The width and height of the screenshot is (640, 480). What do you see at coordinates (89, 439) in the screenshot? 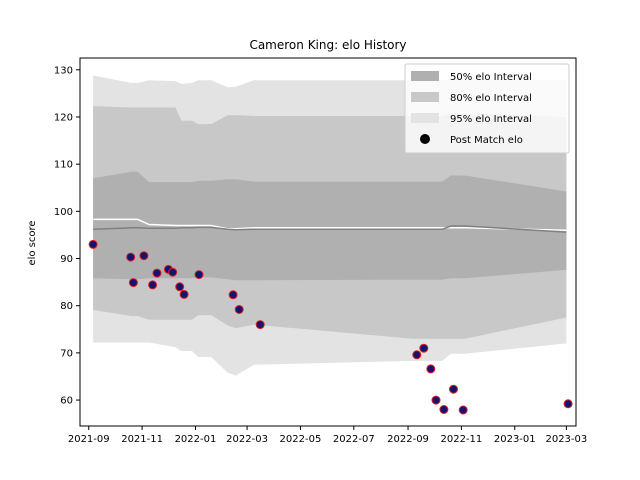
I see `x-tick-label: 2021-09` at bounding box center [89, 439].